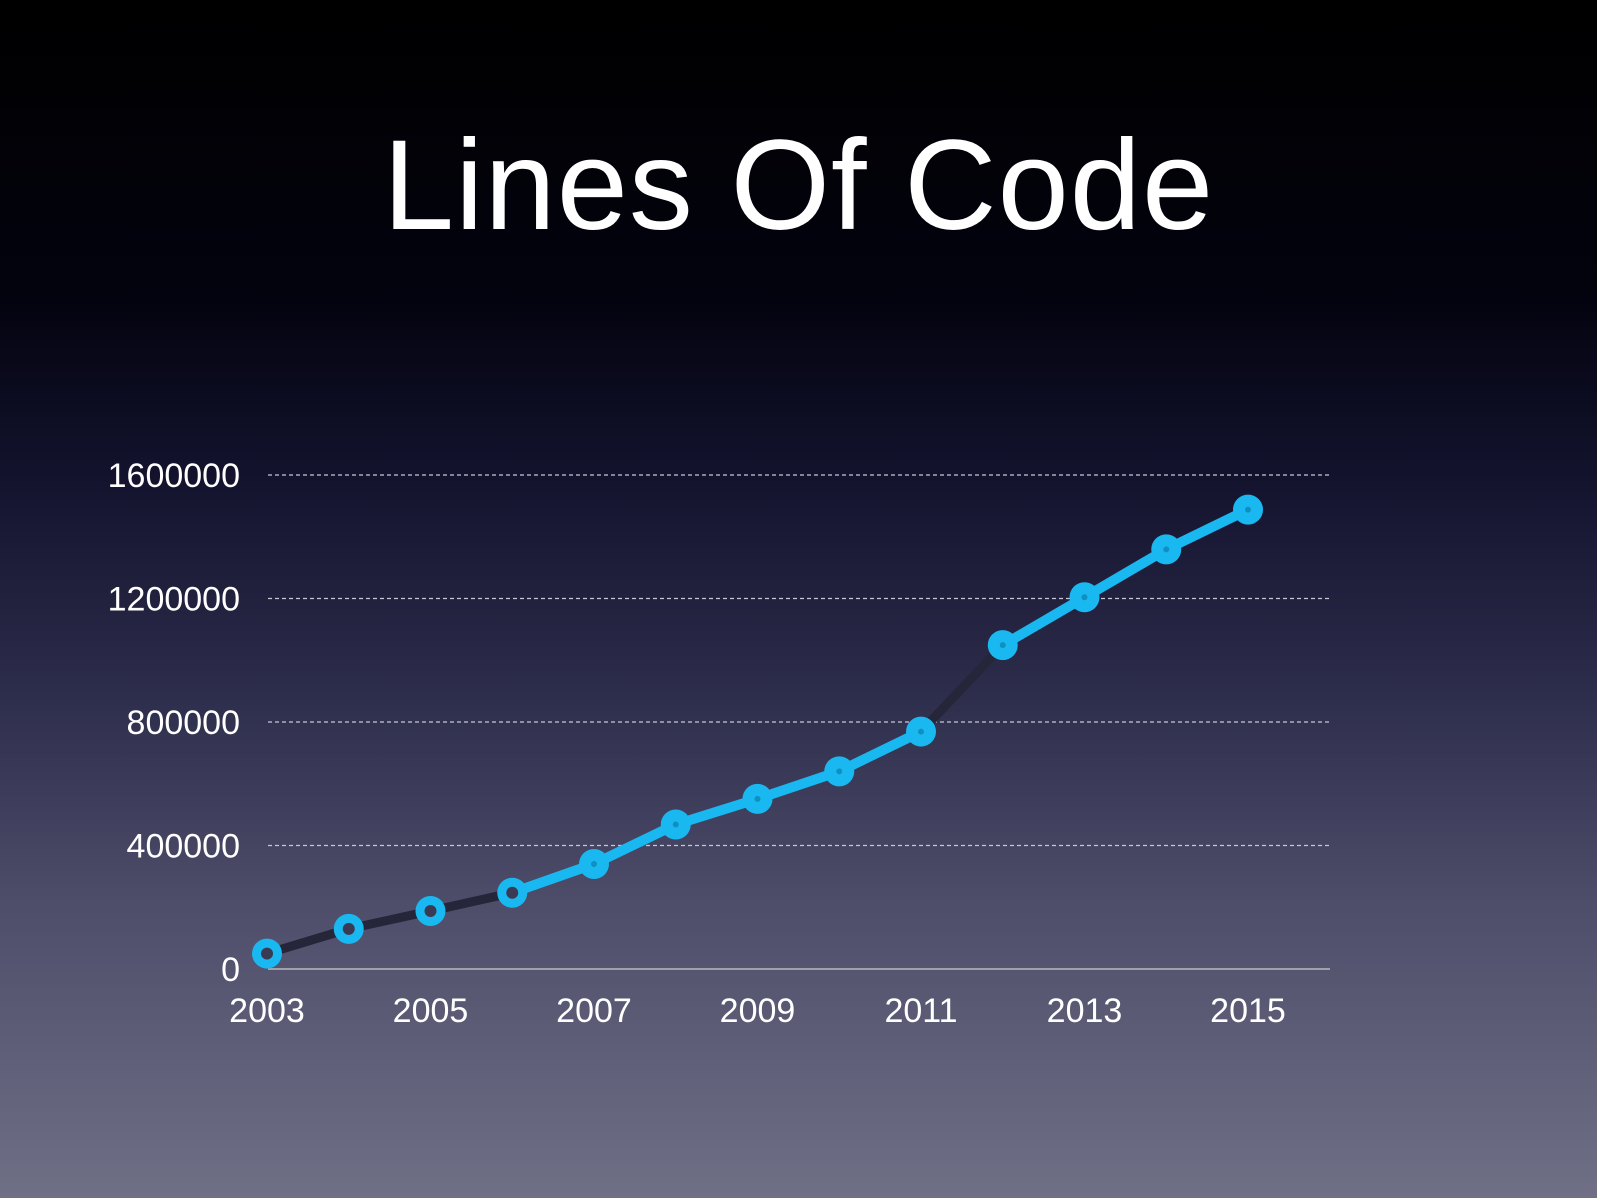  What do you see at coordinates (230, 970) in the screenshot?
I see `y-tick-label: 0` at bounding box center [230, 970].